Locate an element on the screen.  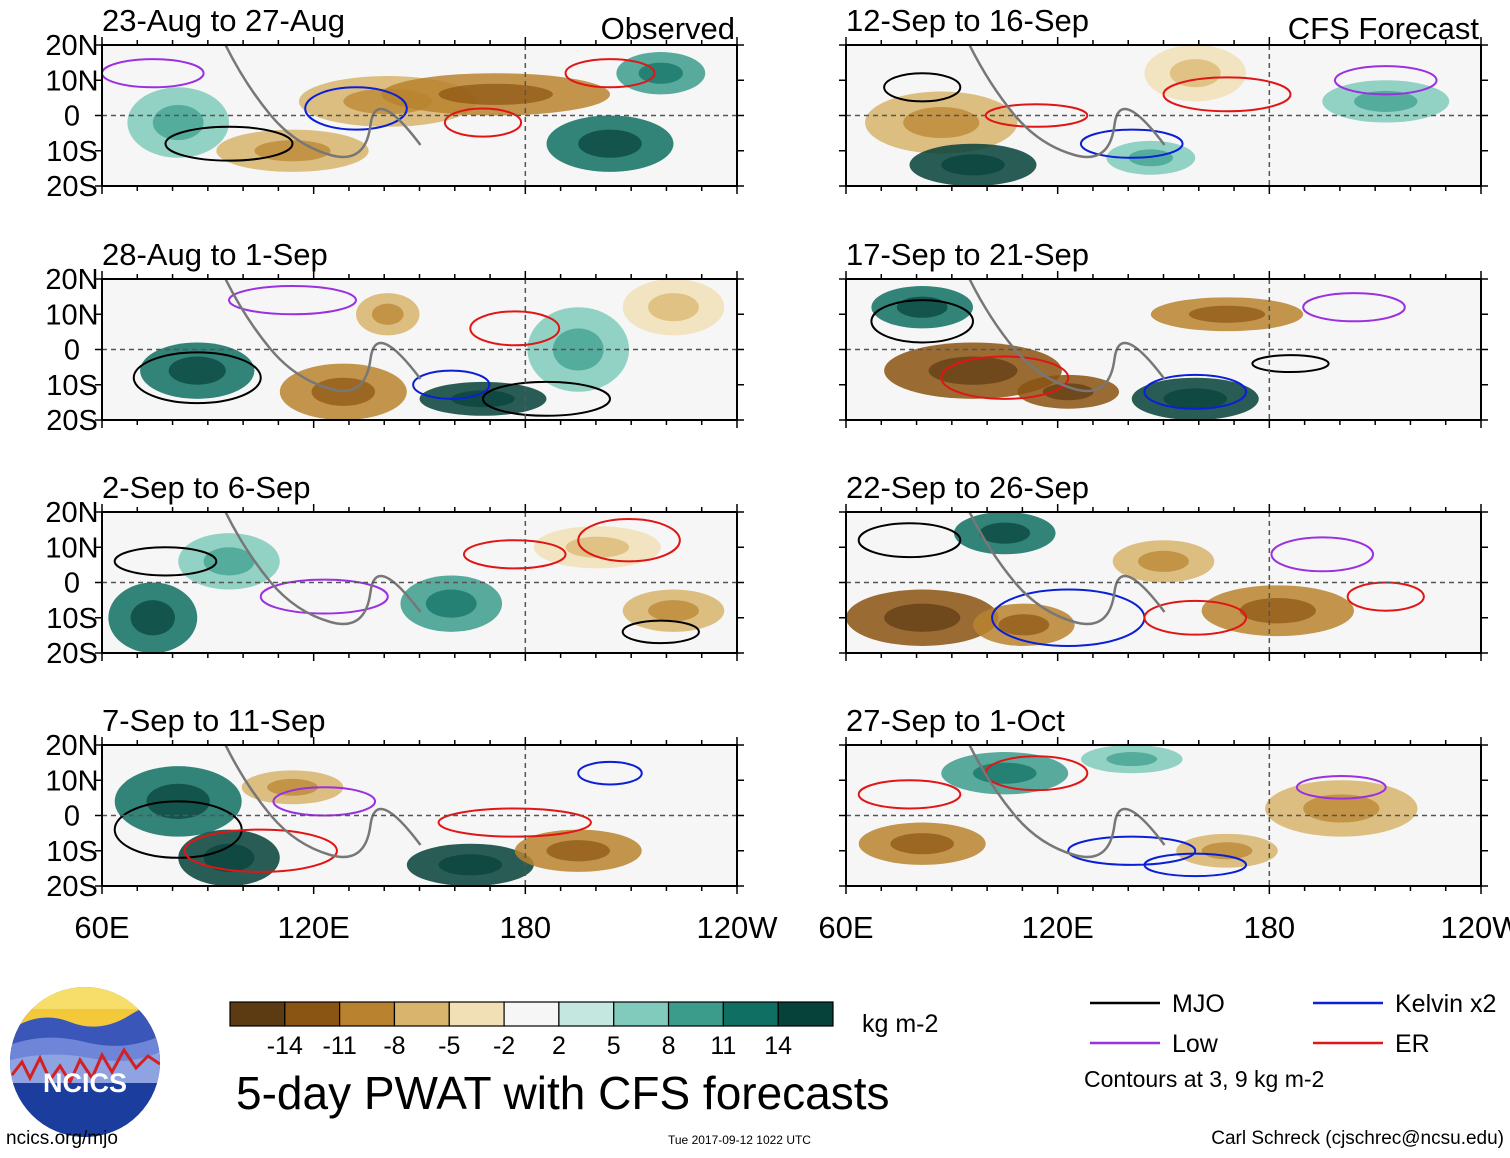
panel-title: 27-Sep to 1-Oct is located at coordinates (955, 720).